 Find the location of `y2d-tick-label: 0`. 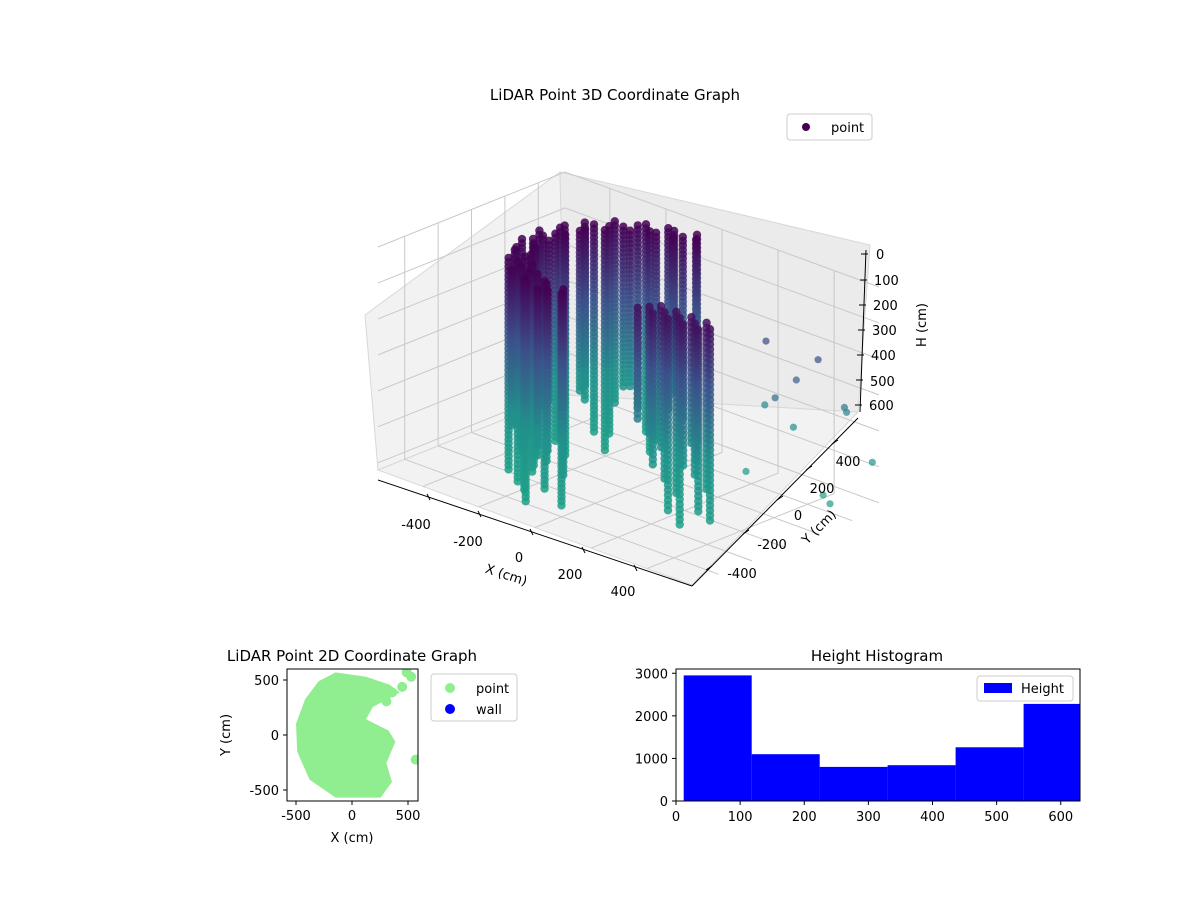

y2d-tick-label: 0 is located at coordinates (275, 736).